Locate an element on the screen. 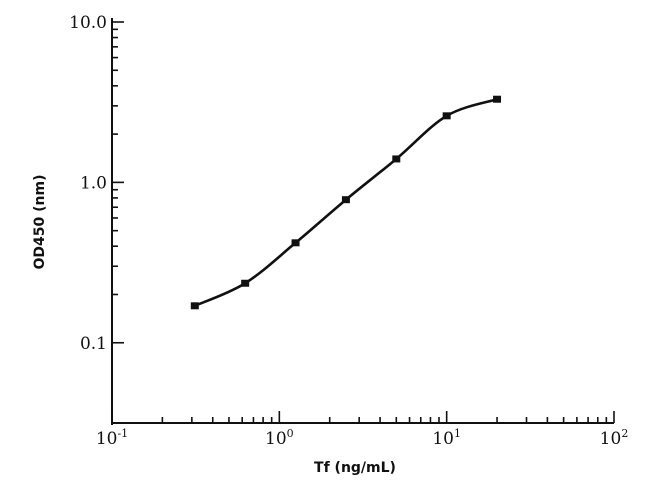 This screenshot has width=650, height=501. x-tick-label: 10⁰ is located at coordinates (279, 438).